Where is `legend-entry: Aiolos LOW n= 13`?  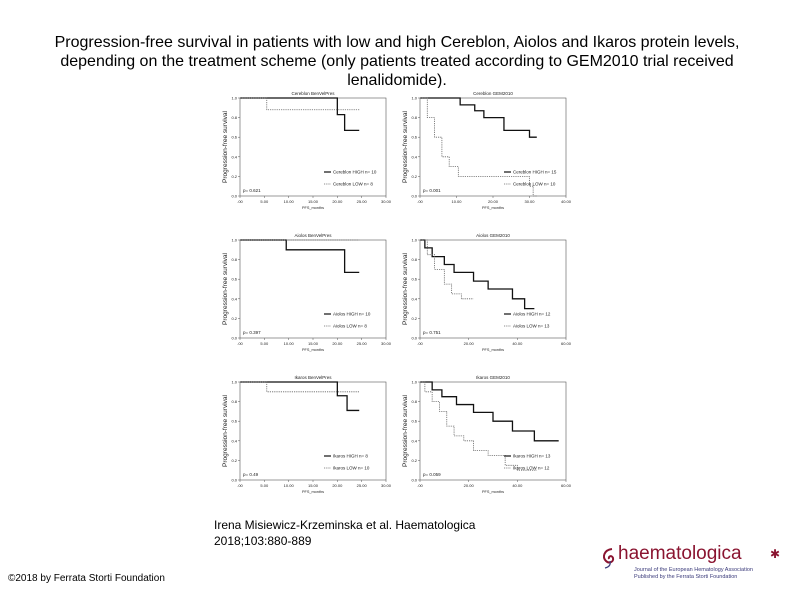 legend-entry: Aiolos LOW n= 13 is located at coordinates (531, 326).